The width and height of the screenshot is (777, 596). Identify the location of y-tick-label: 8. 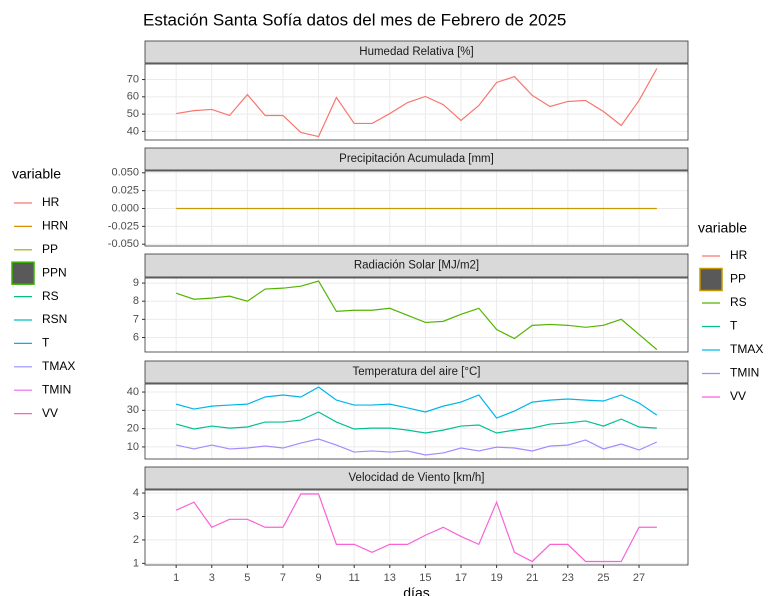
(136, 301).